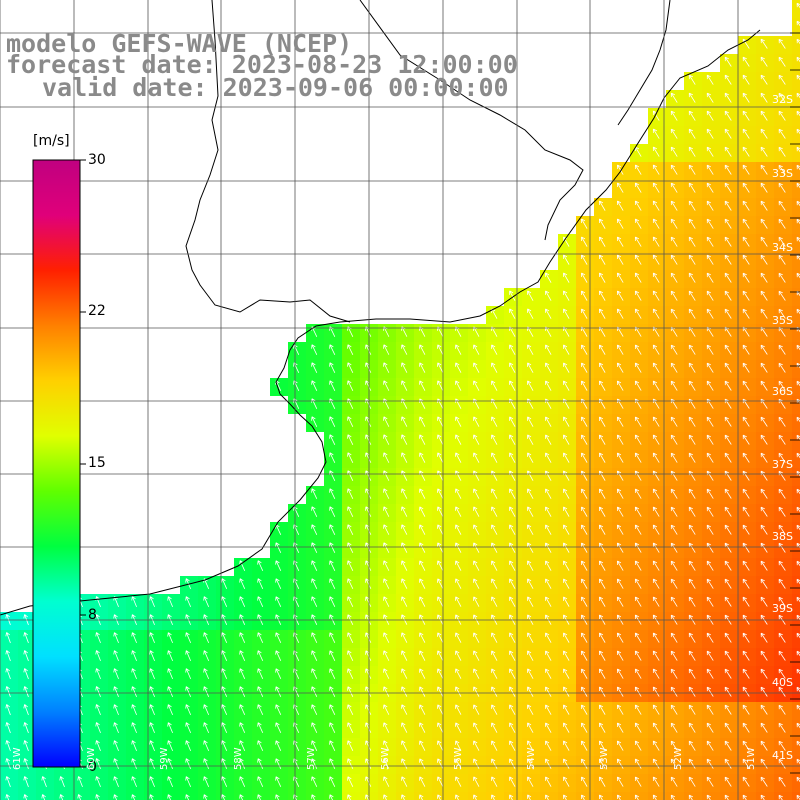 The width and height of the screenshot is (800, 800). I want to click on colorbar-tick-22: 22, so click(97, 311).